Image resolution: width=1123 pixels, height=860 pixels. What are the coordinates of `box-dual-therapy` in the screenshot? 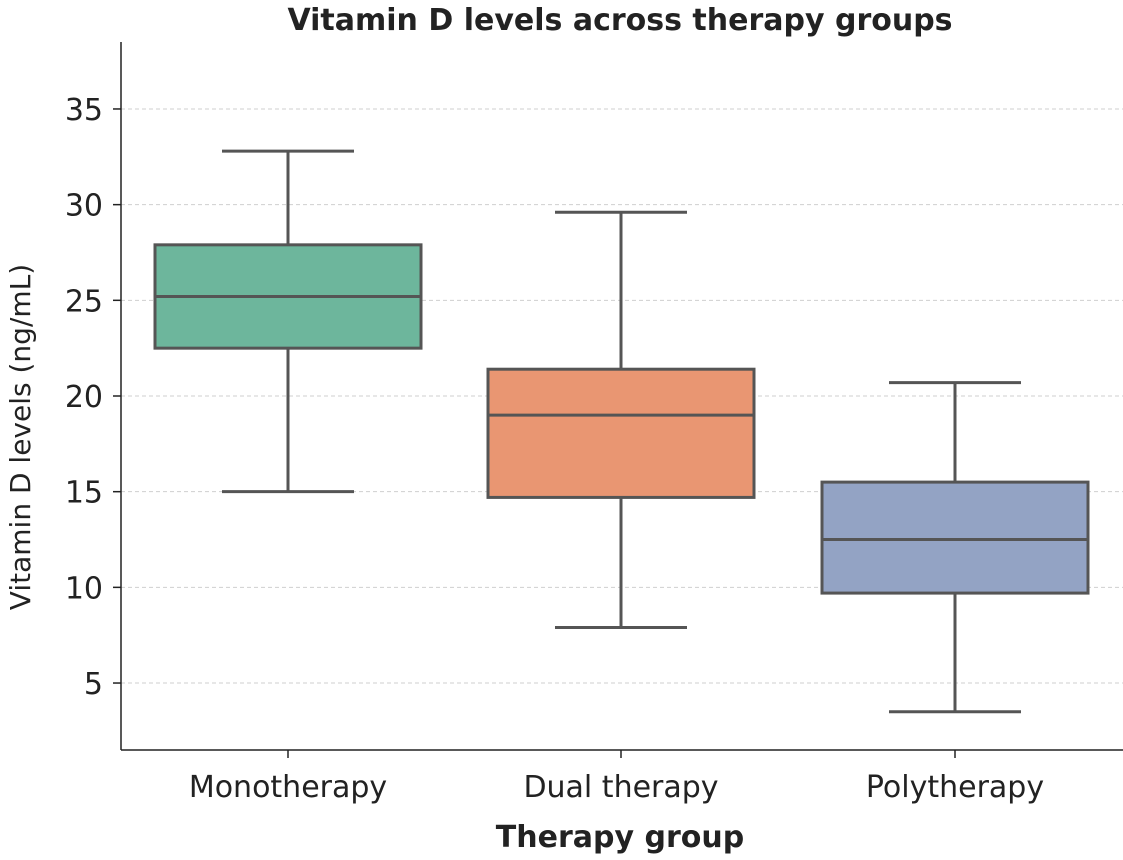 It's located at (621, 433).